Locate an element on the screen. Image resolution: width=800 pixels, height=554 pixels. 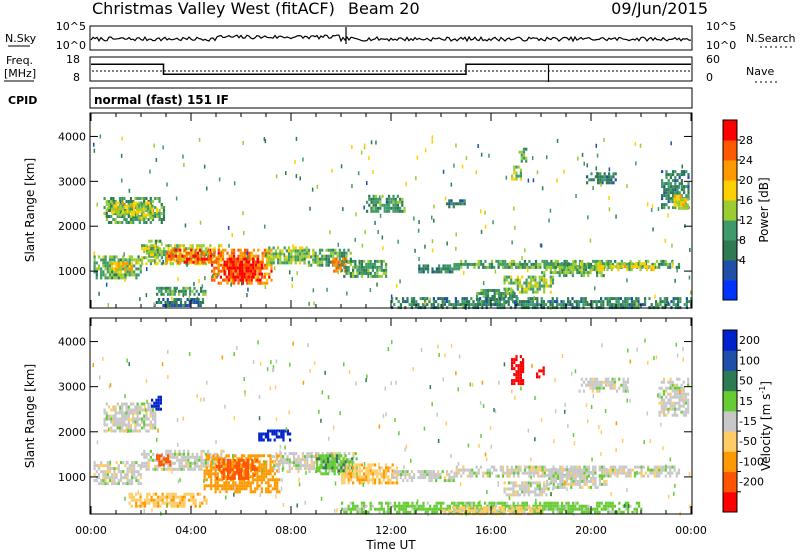
date-label: 09/Jun/2015 is located at coordinates (659, 9).